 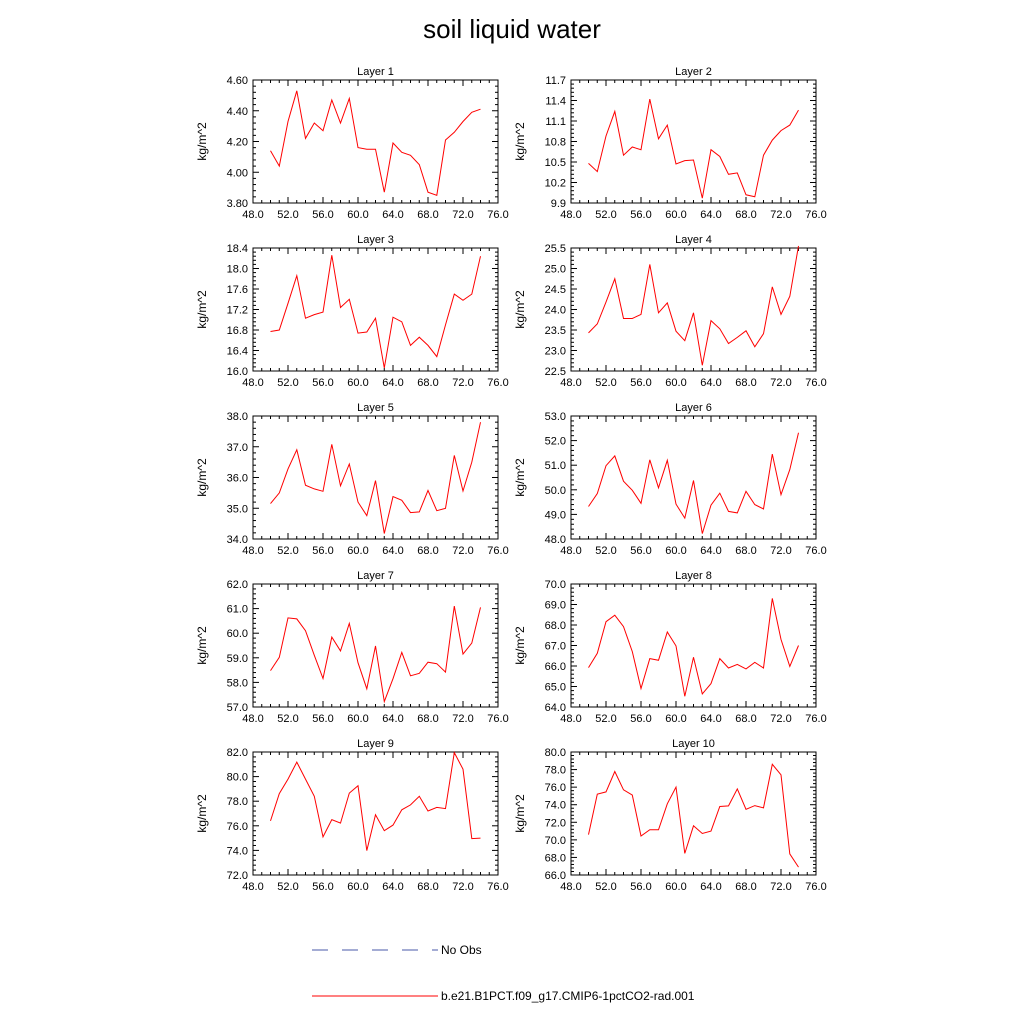 What do you see at coordinates (780, 719) in the screenshot?
I see `panel-8-xtick-label: 72.0` at bounding box center [780, 719].